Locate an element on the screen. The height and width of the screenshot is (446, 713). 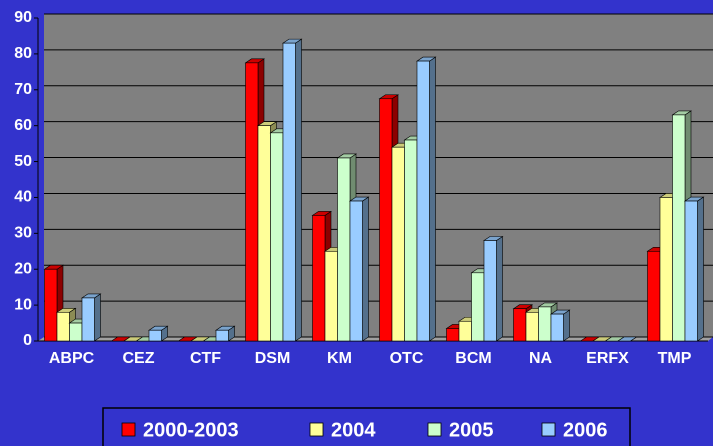
legend-label: 2004 is located at coordinates (353, 430).